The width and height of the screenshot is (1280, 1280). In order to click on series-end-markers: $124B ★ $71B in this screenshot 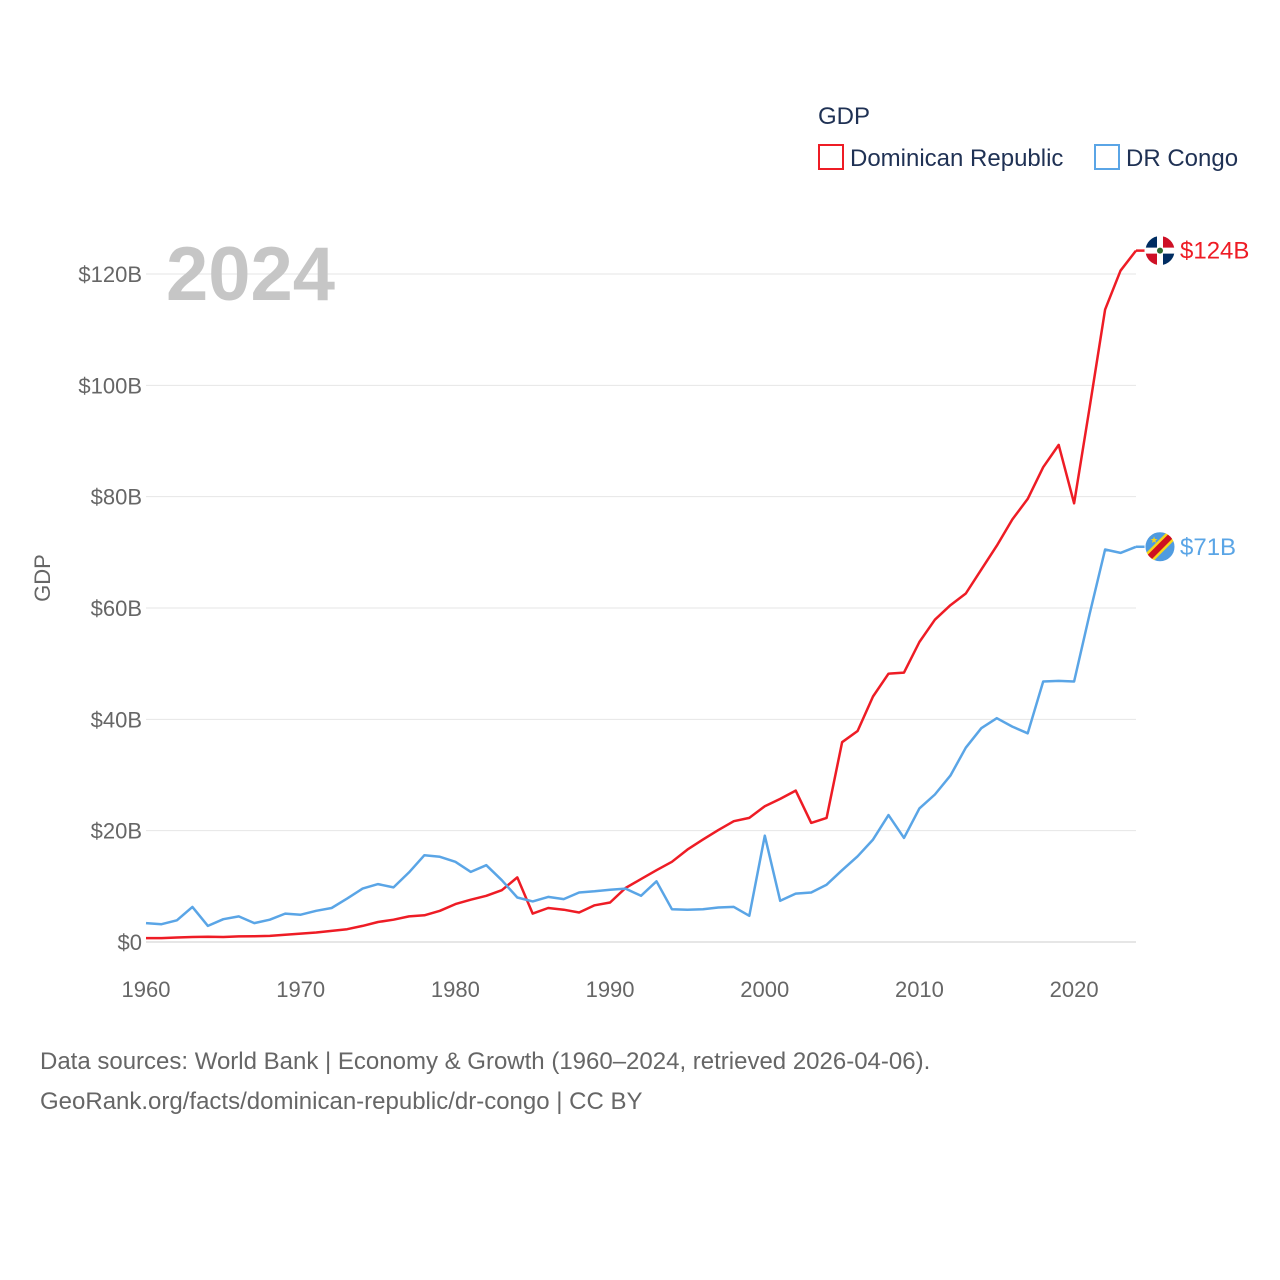, I will do `click(1192, 399)`.